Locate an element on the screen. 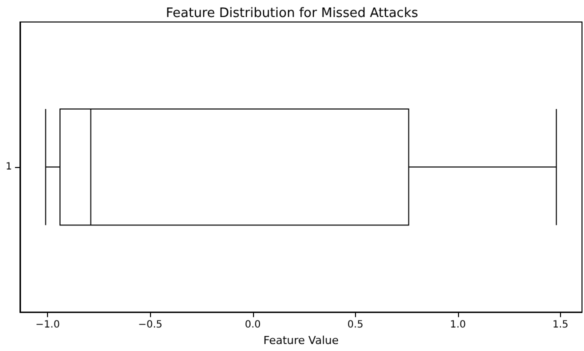 The height and width of the screenshot is (351, 584). chart-title: Feature Distribution for Missed Attacks is located at coordinates (292, 13).